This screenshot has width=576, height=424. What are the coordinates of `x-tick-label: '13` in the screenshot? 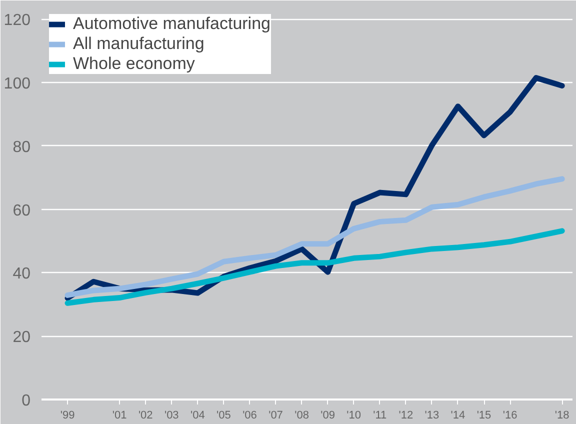 It's located at (432, 416).